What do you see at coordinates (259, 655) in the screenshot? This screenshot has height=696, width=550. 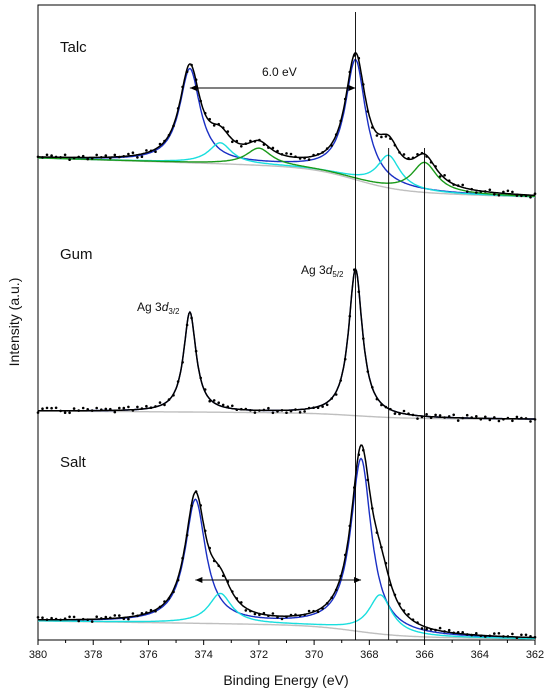 I see `x-tick-label: 372` at bounding box center [259, 655].